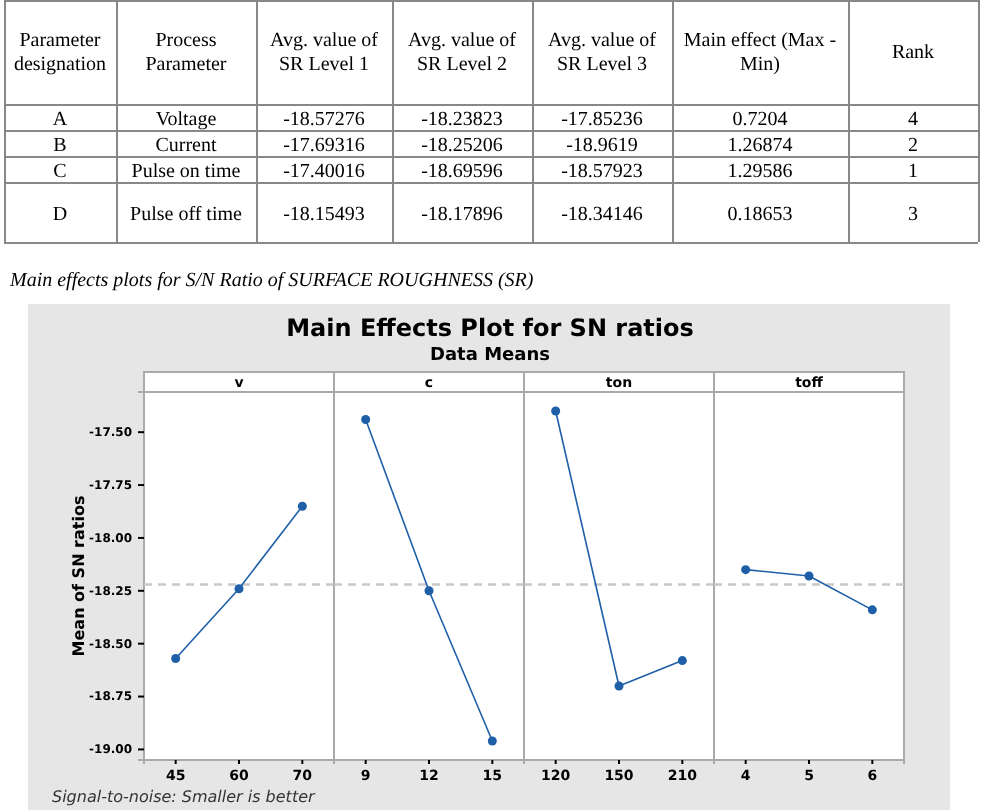 The image size is (982, 810). Describe the element at coordinates (324, 120) in the screenshot. I see `text: -18.57276` at that location.